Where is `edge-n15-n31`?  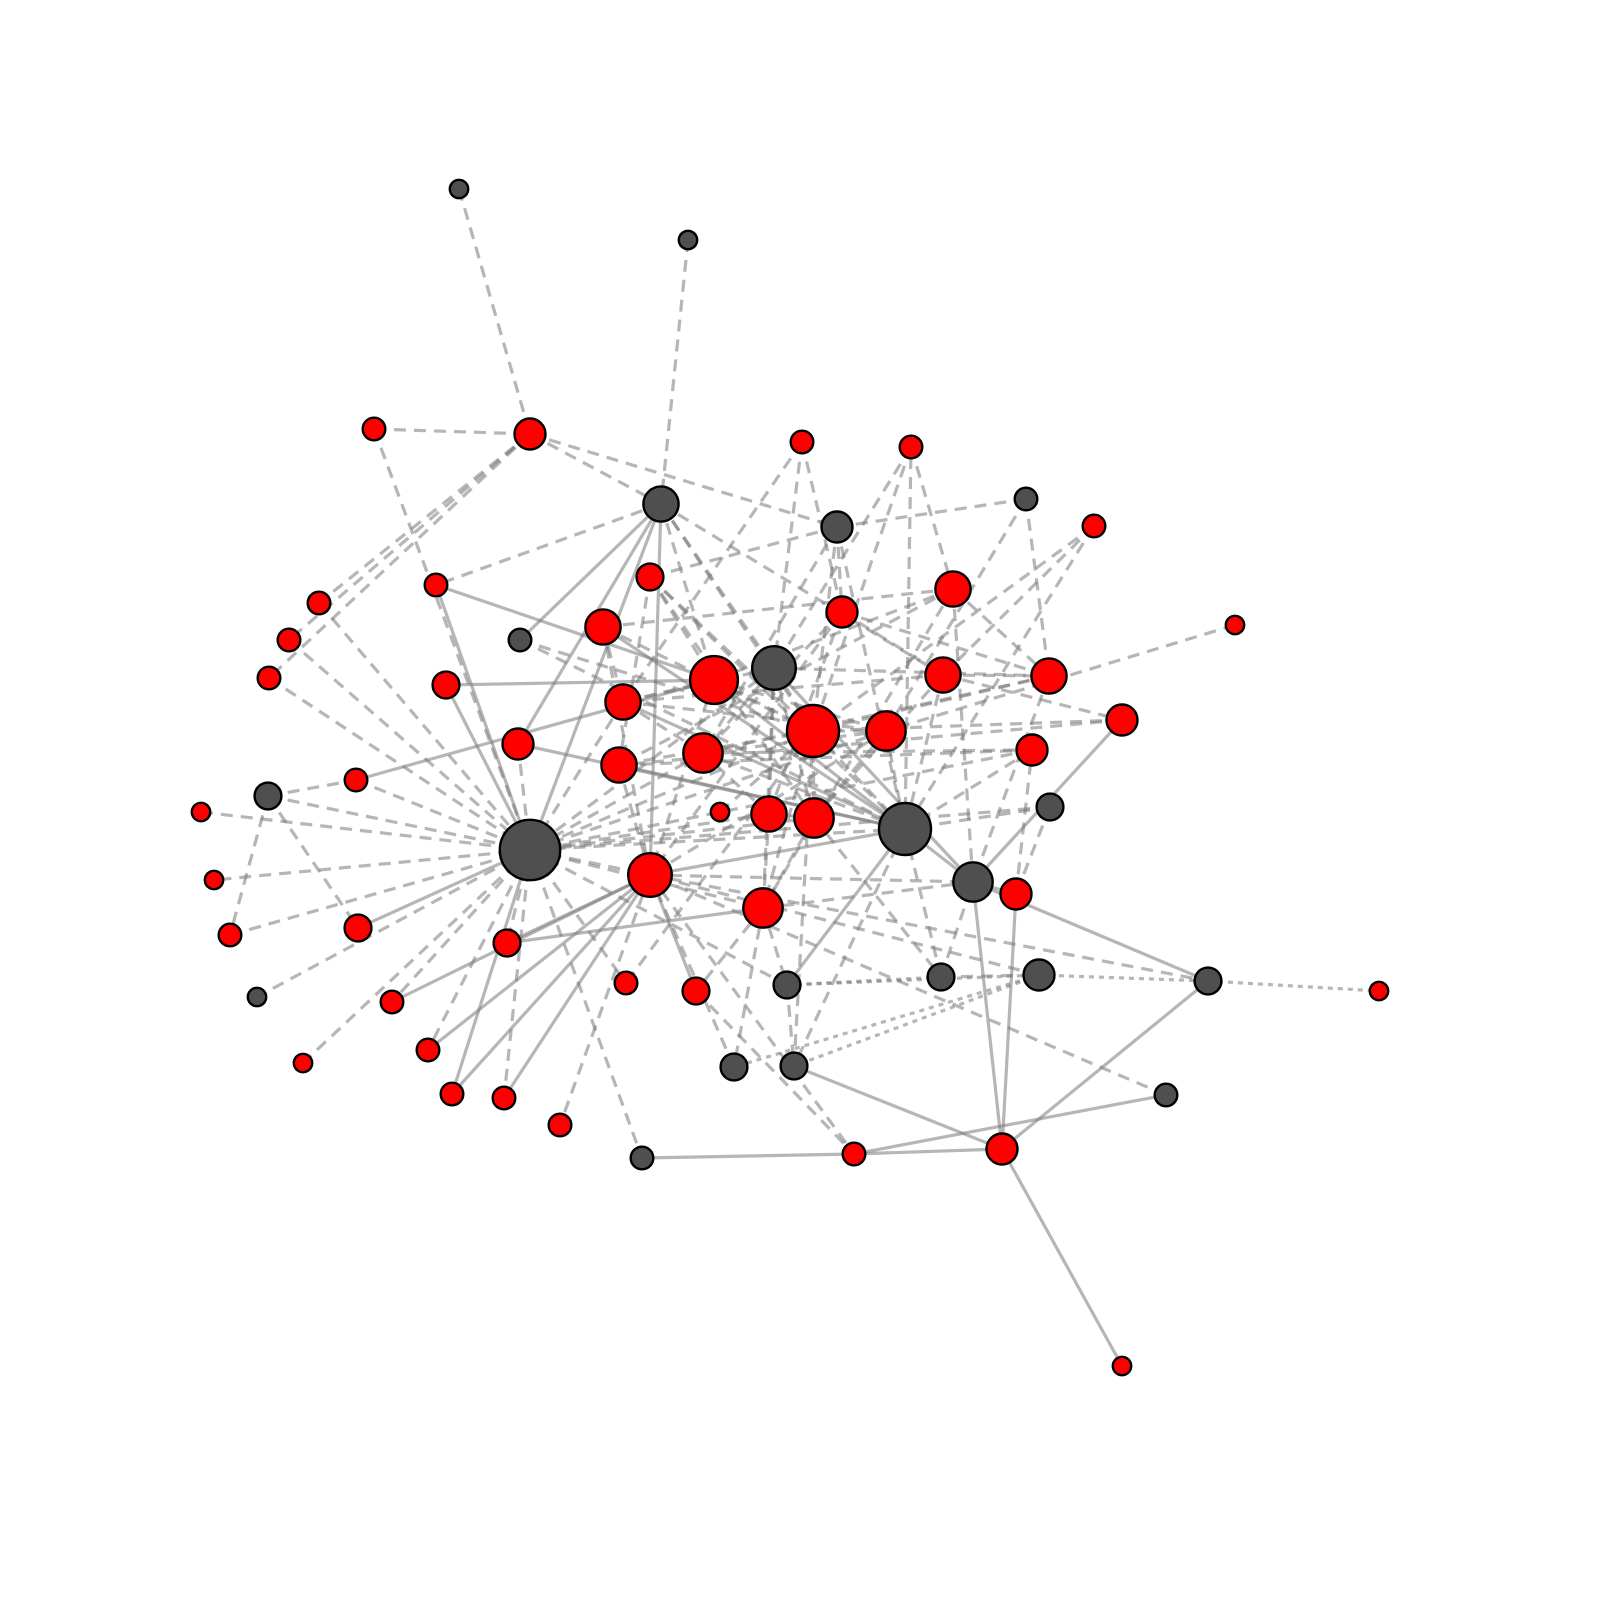
edge-n15-n31 is located at coordinates (772, 682).